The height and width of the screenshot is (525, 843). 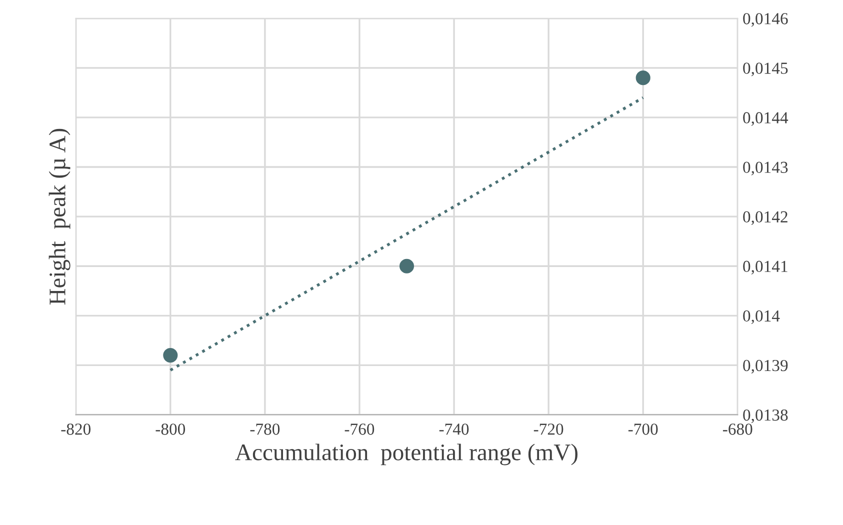 I want to click on x-tick-label: -700, so click(x=643, y=429).